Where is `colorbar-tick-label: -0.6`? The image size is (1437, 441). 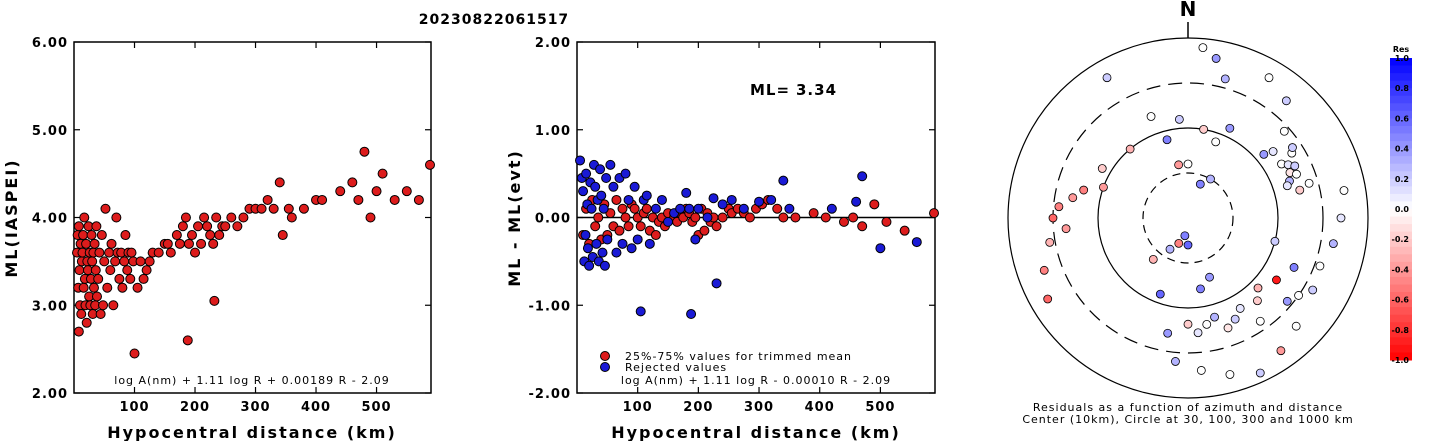
colorbar-tick-label: -0.6 is located at coordinates (1401, 300).